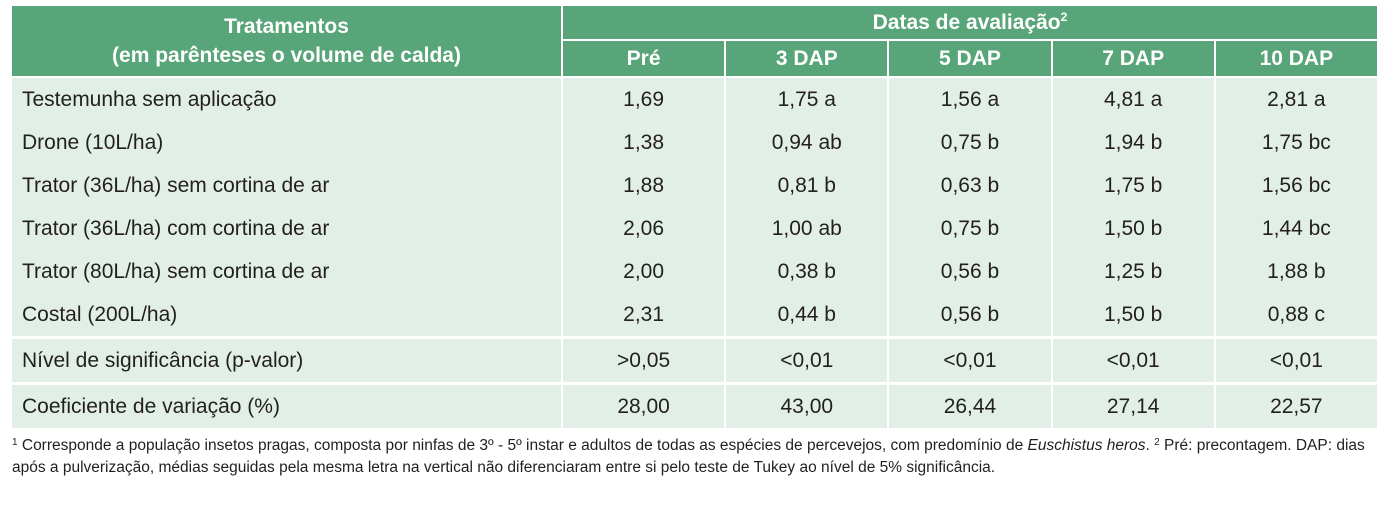 The height and width of the screenshot is (508, 1382). I want to click on column-header: Pré, so click(643, 58).